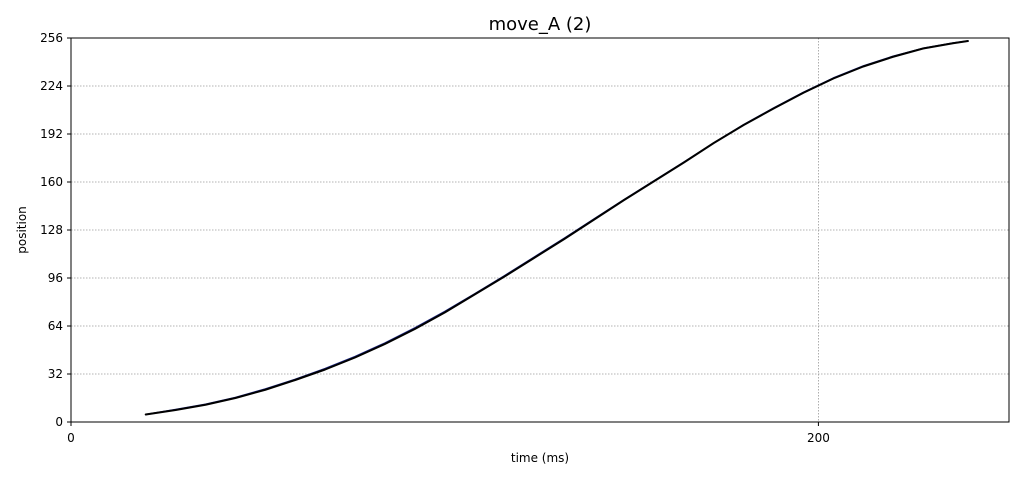 This screenshot has width=1024, height=480. I want to click on y-tick-label: 32, so click(55, 374).